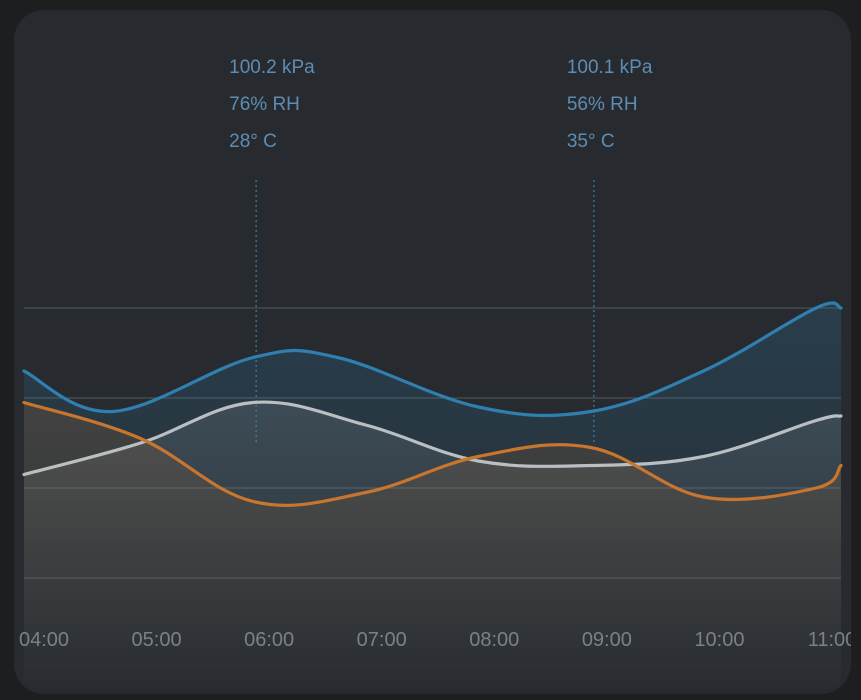 This screenshot has width=861, height=700. Describe the element at coordinates (269, 640) in the screenshot. I see `x-tick-label: 06:00` at that location.